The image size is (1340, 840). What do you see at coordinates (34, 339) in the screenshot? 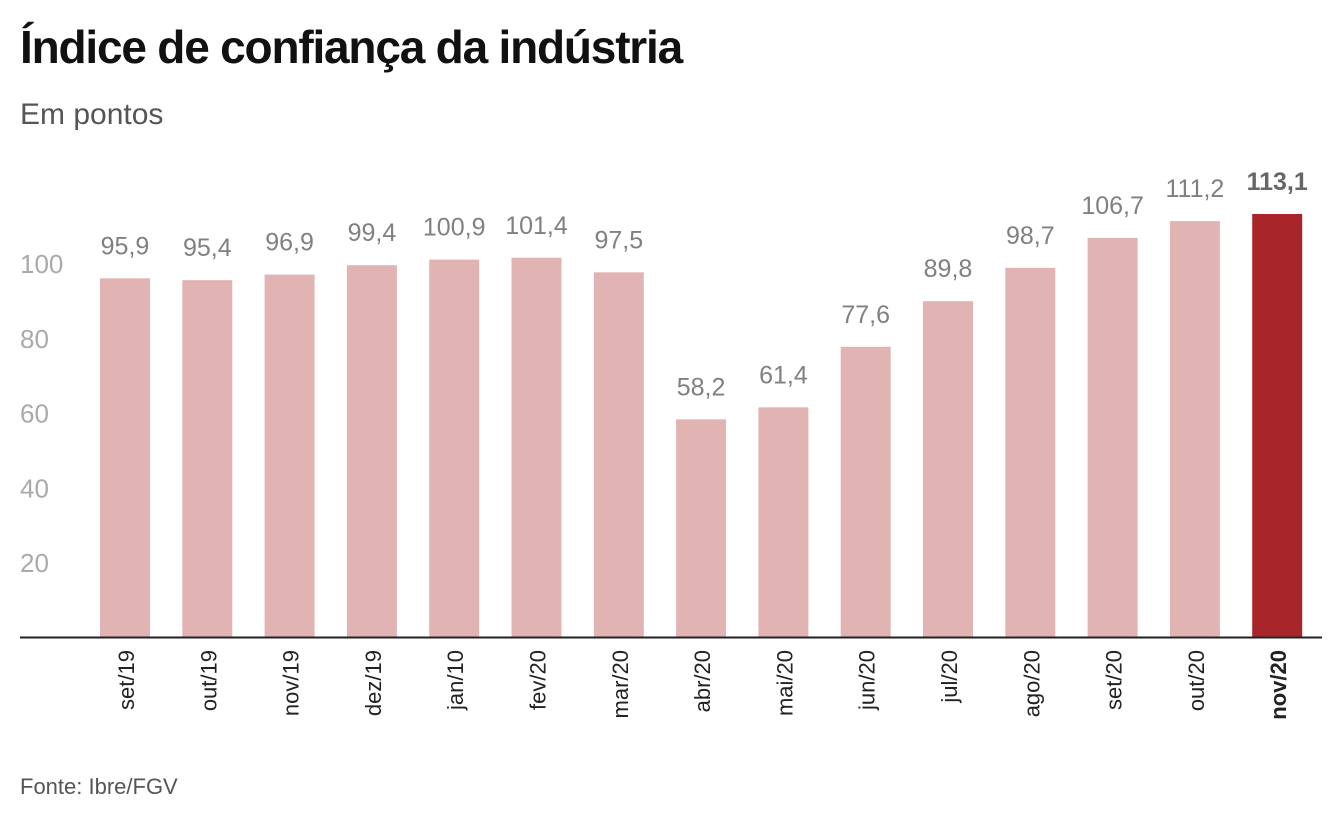
I see `y-tick-label: 80` at bounding box center [34, 339].